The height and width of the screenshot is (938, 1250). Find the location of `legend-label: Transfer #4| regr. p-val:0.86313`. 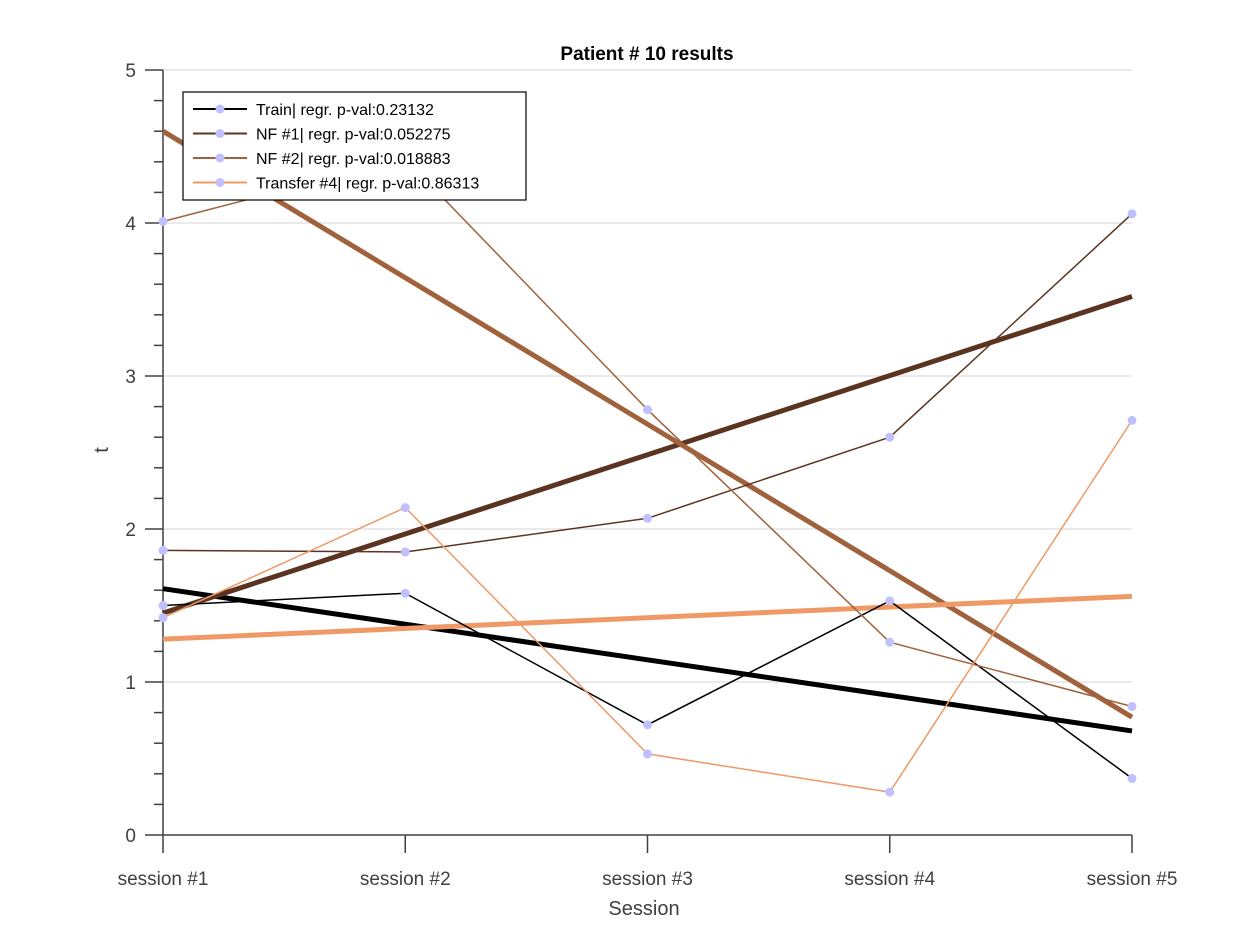

legend-label: Transfer #4| regr. p-val:0.86313 is located at coordinates (367, 184).